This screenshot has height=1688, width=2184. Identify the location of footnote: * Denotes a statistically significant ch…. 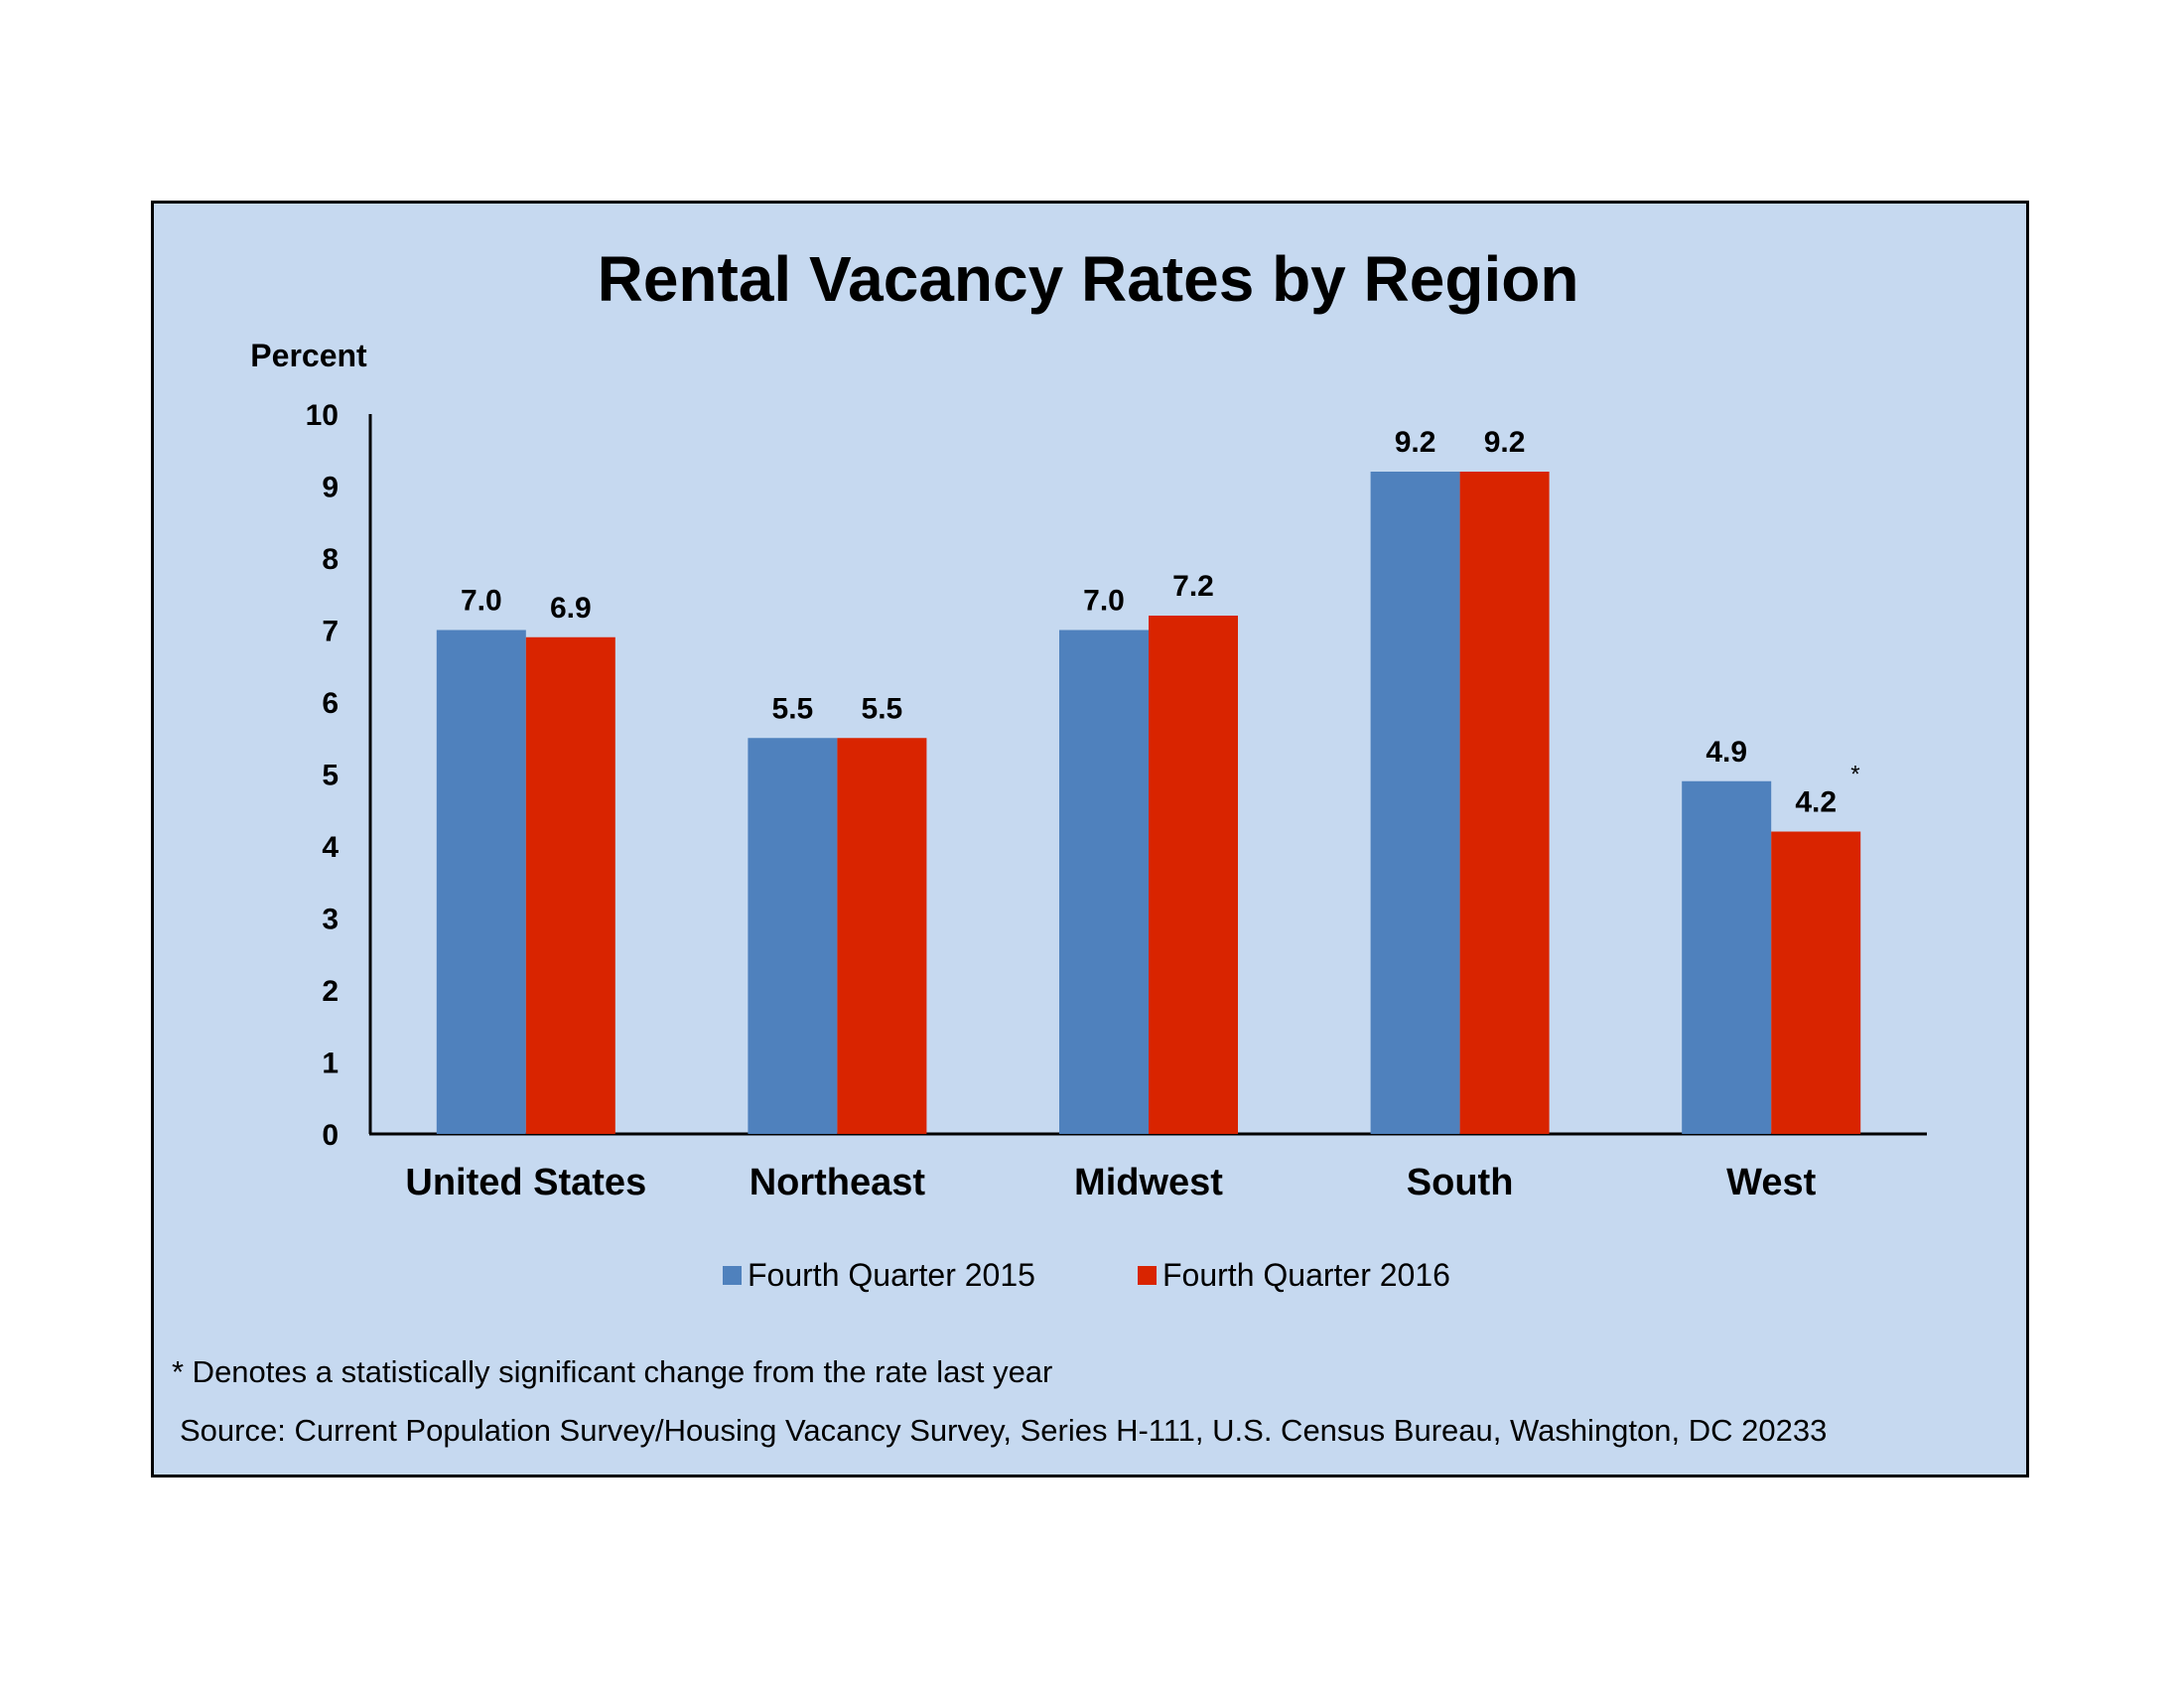
(612, 1371).